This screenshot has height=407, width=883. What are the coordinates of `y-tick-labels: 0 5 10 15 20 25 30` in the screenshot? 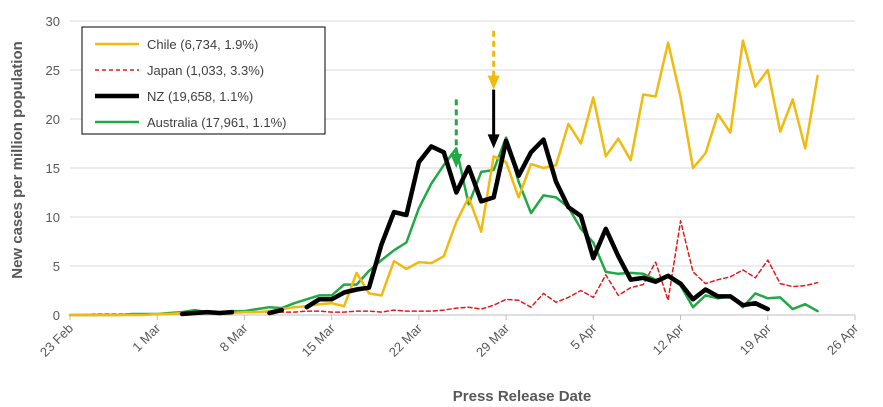 It's located at (53, 168).